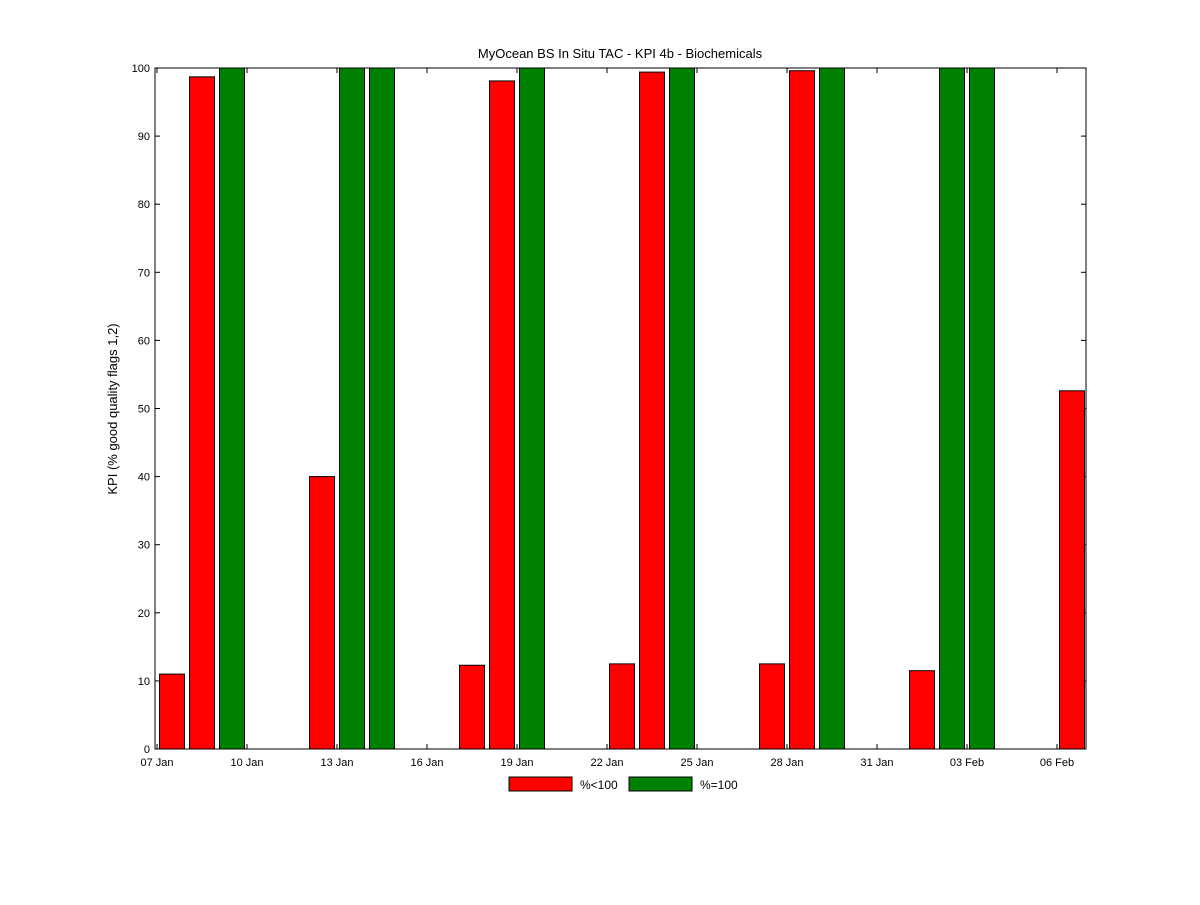 This screenshot has width=1200, height=905. What do you see at coordinates (426, 763) in the screenshot?
I see `x-tick-label: 16 Jan` at bounding box center [426, 763].